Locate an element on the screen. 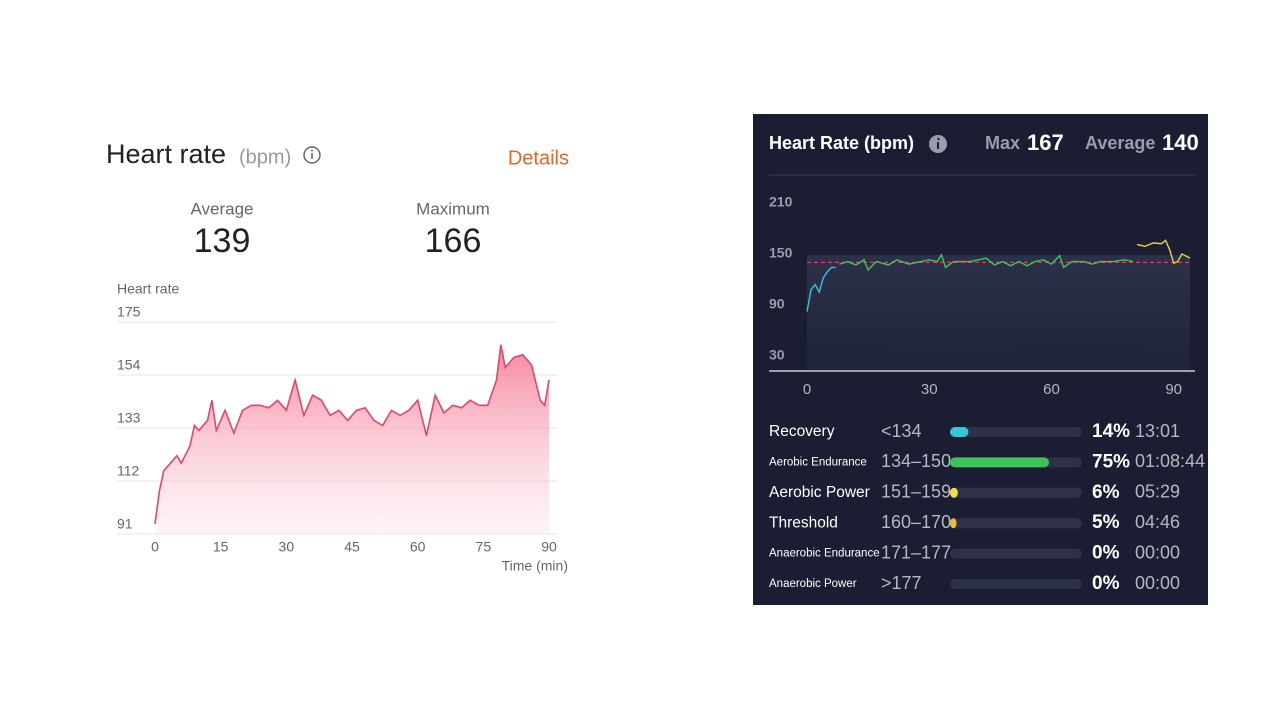 Image resolution: width=1280 pixels, height=720 pixels. zone-range: 151–159 is located at coordinates (916, 492).